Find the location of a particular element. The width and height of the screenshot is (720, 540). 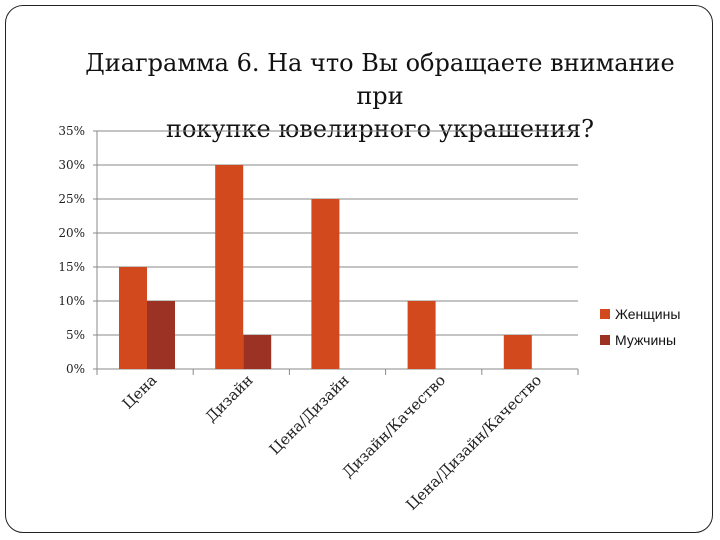

x-category-label: Дизайн/Качество is located at coordinates (394, 426).